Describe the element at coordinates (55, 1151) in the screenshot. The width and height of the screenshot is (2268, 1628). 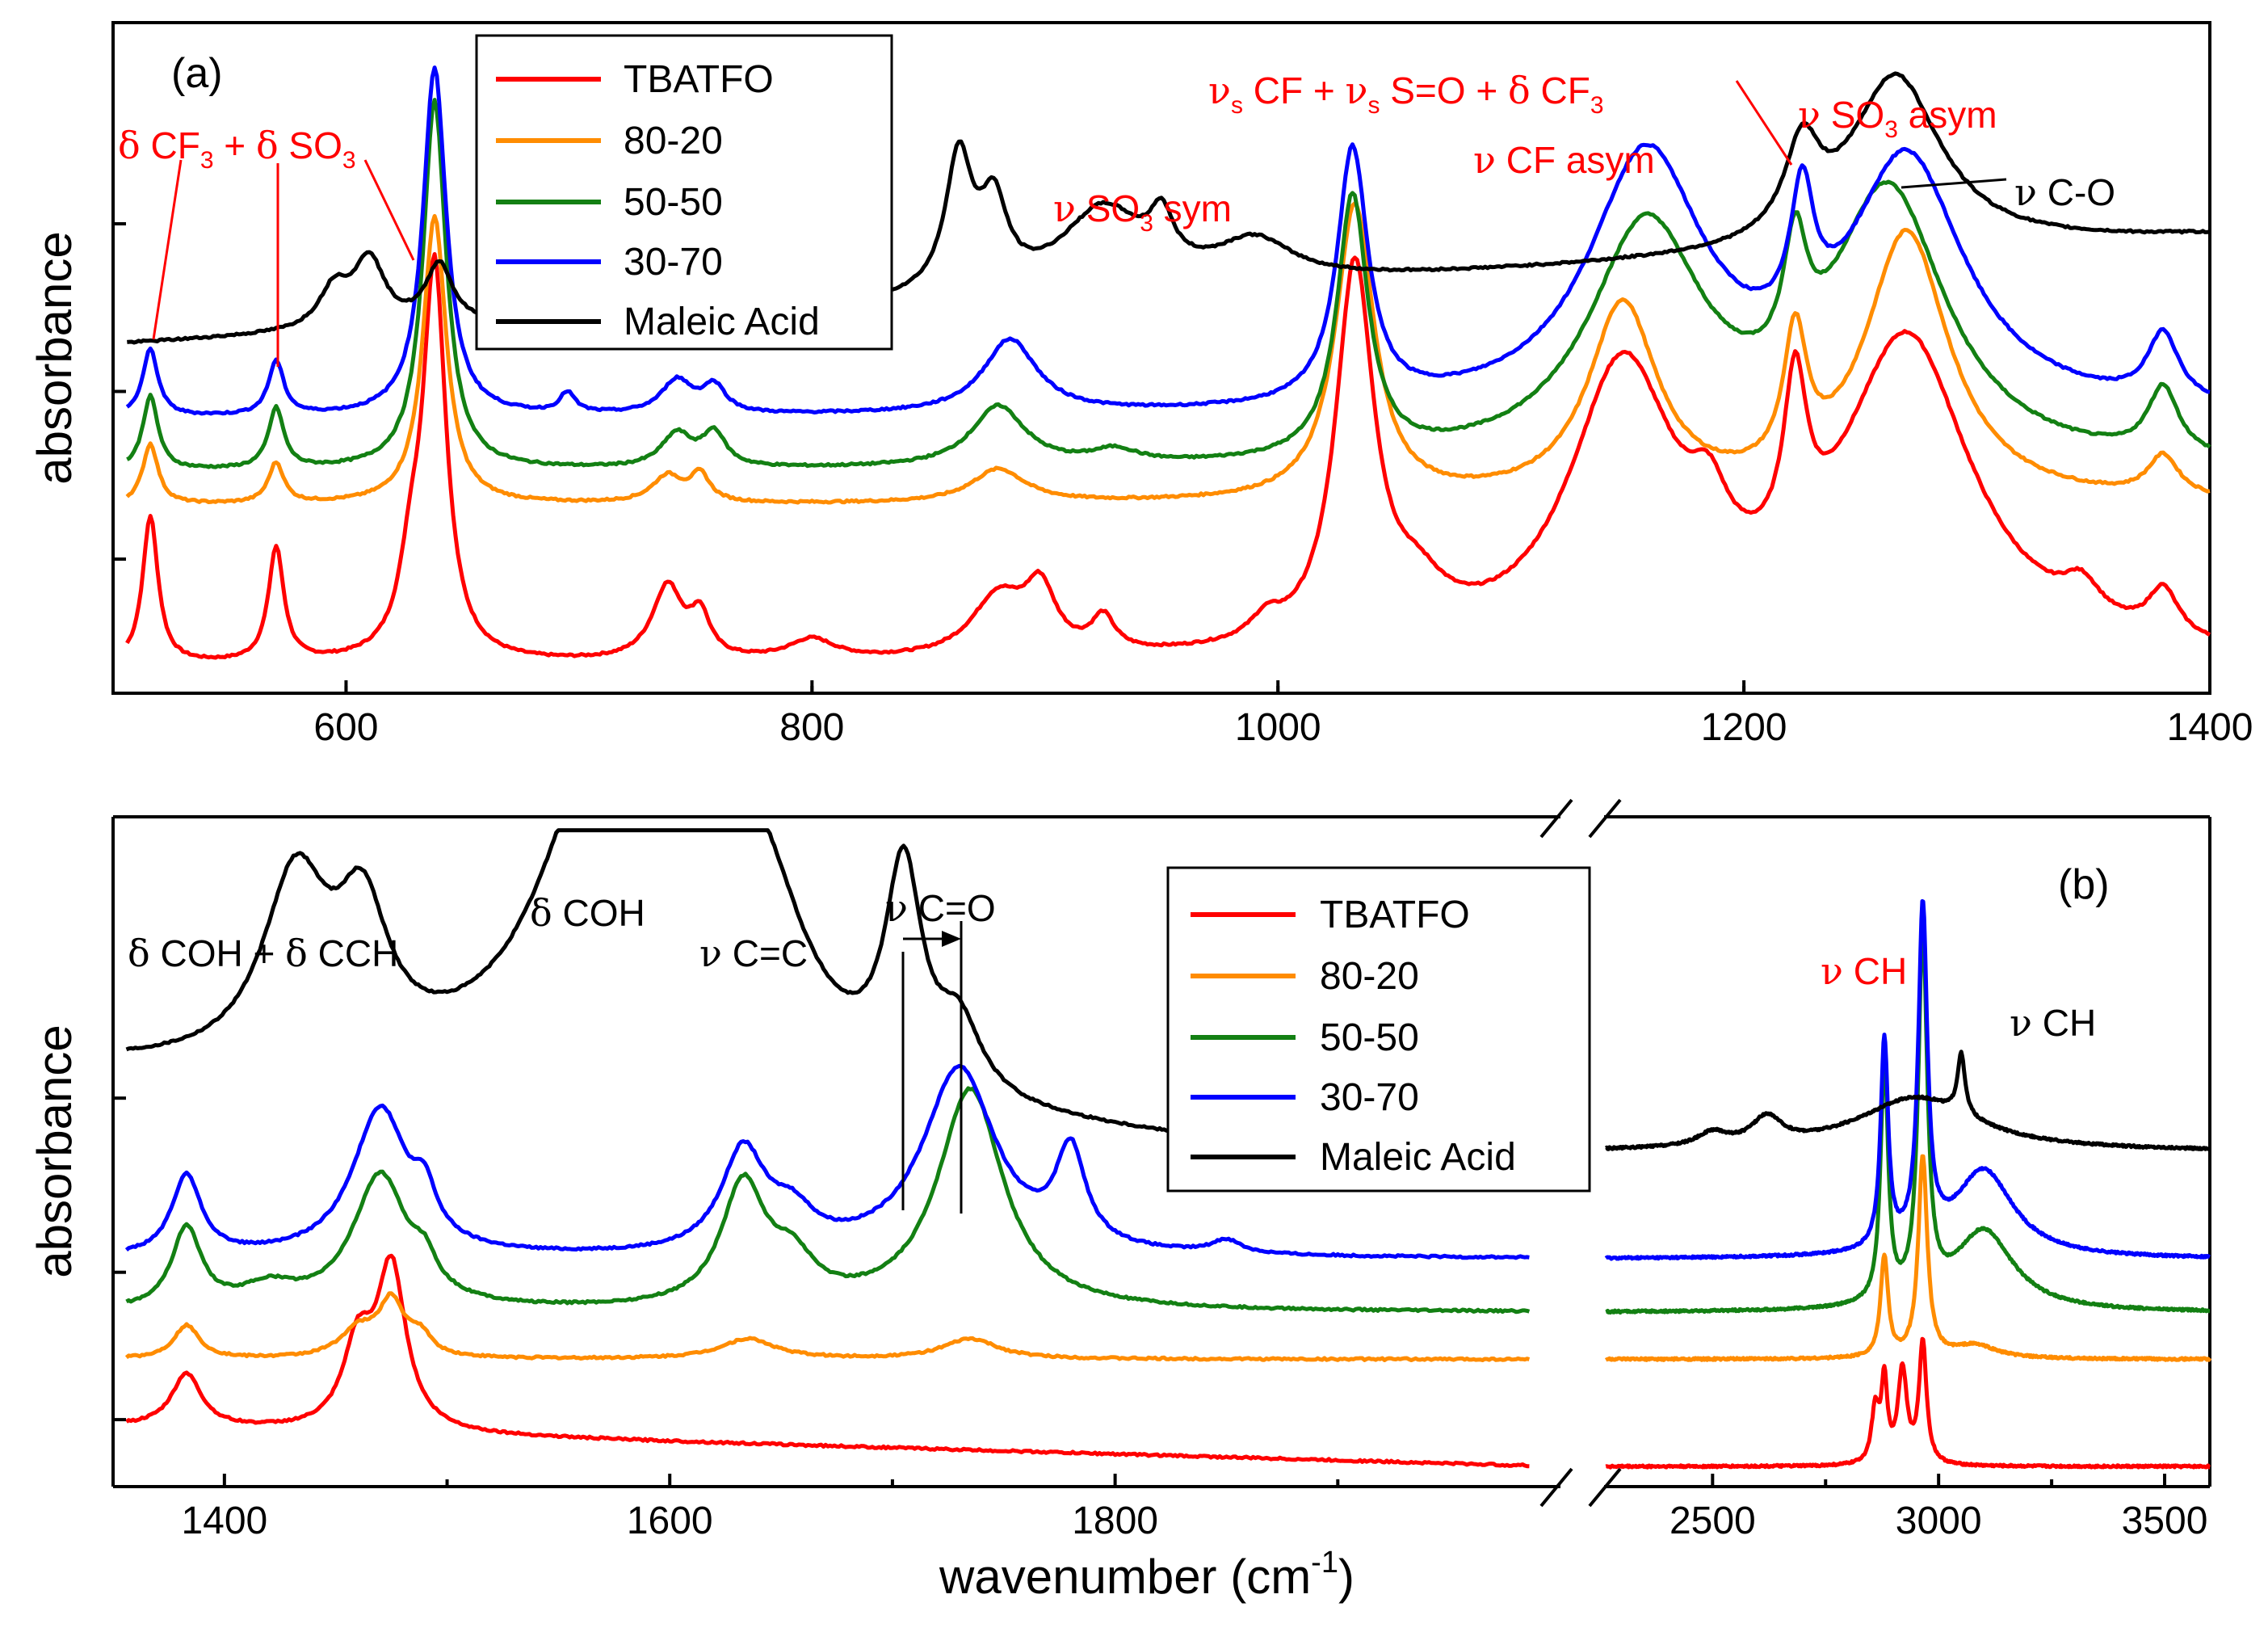
I see `panel-b-ylabel: absorbance` at that location.